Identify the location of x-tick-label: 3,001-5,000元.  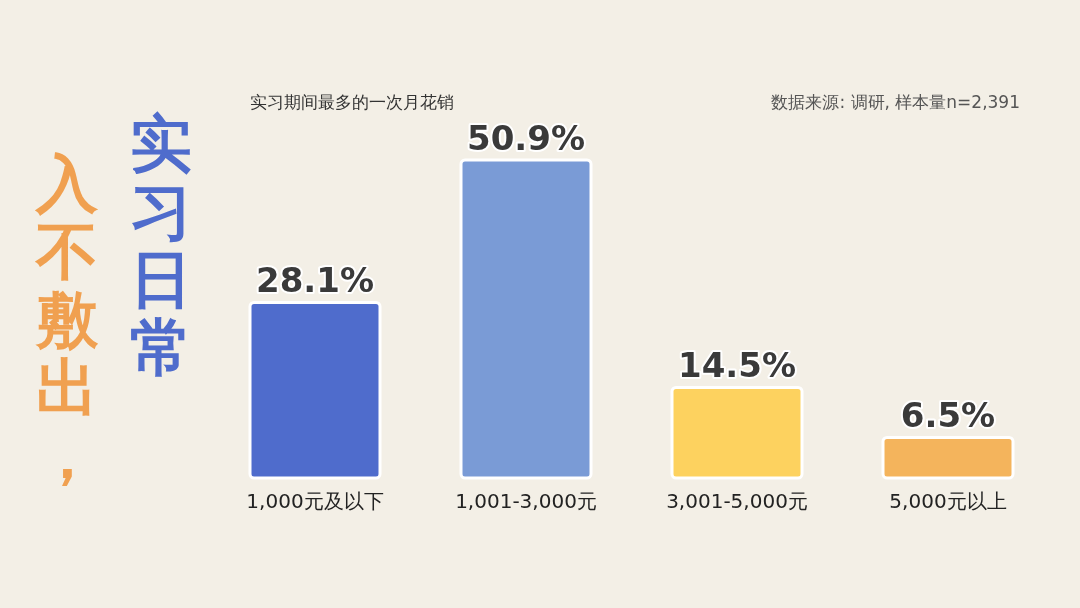
(737, 501).